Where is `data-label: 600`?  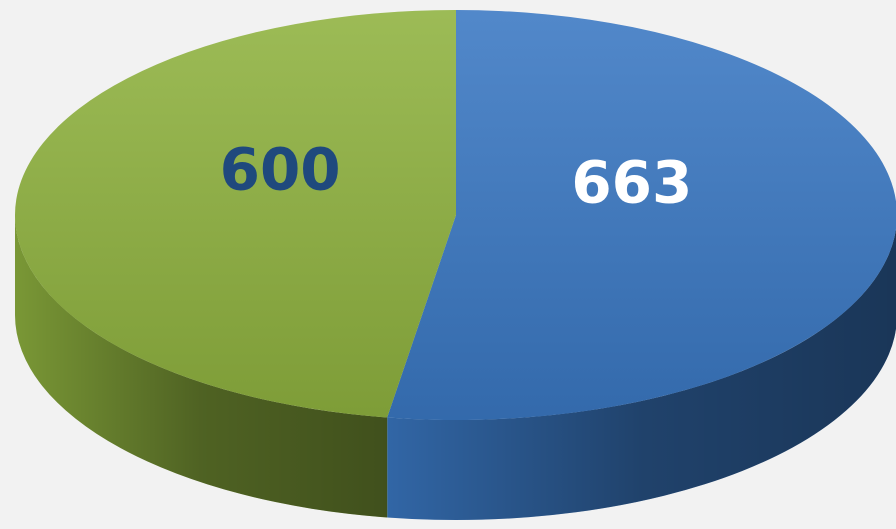 data-label: 600 is located at coordinates (280, 170).